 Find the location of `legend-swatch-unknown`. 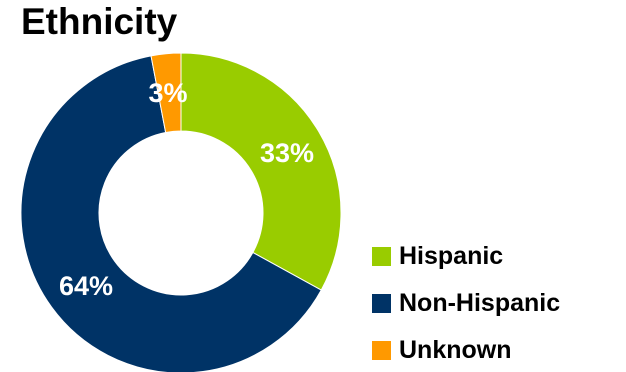

legend-swatch-unknown is located at coordinates (381, 350).